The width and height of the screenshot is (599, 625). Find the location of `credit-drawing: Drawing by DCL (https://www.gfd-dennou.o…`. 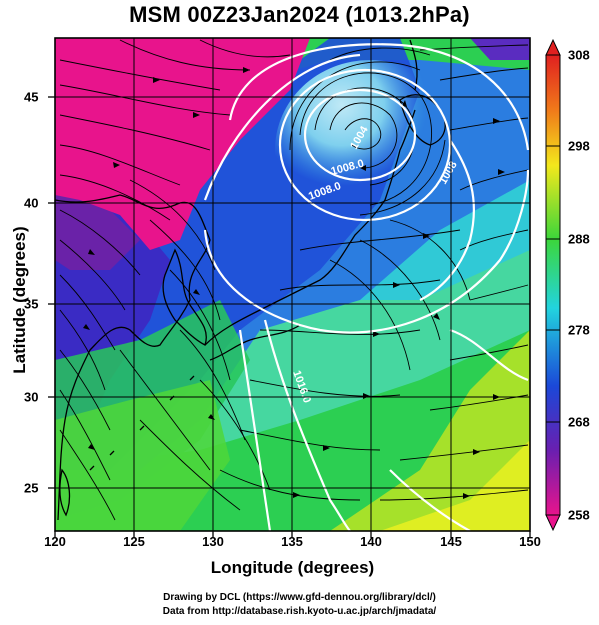

credit-drawing: Drawing by DCL (https://www.gfd-dennou.o… is located at coordinates (299, 597).